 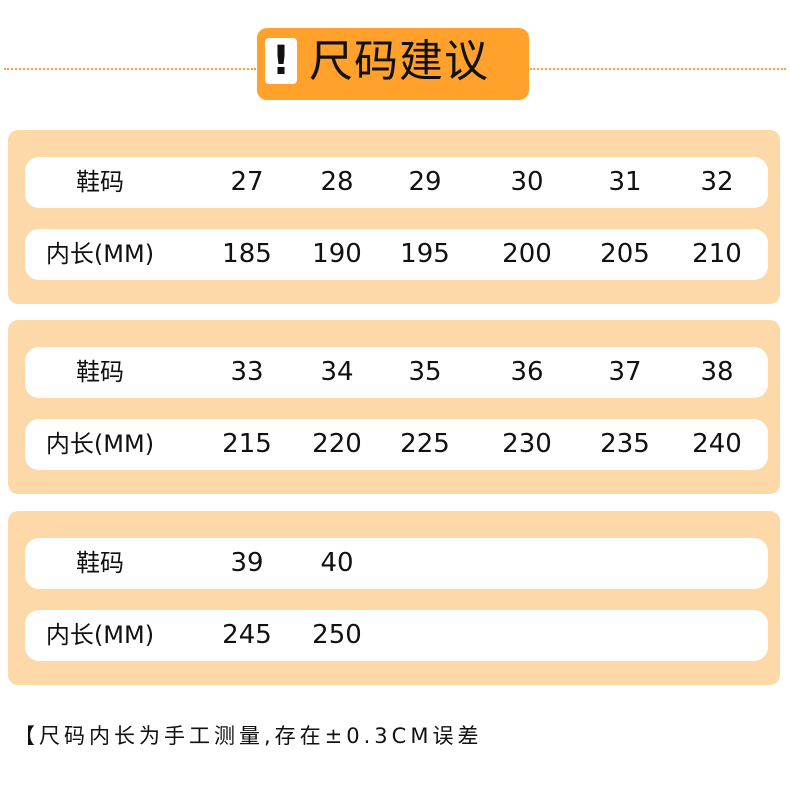 I want to click on inner-length-value: 235, so click(x=625, y=444).